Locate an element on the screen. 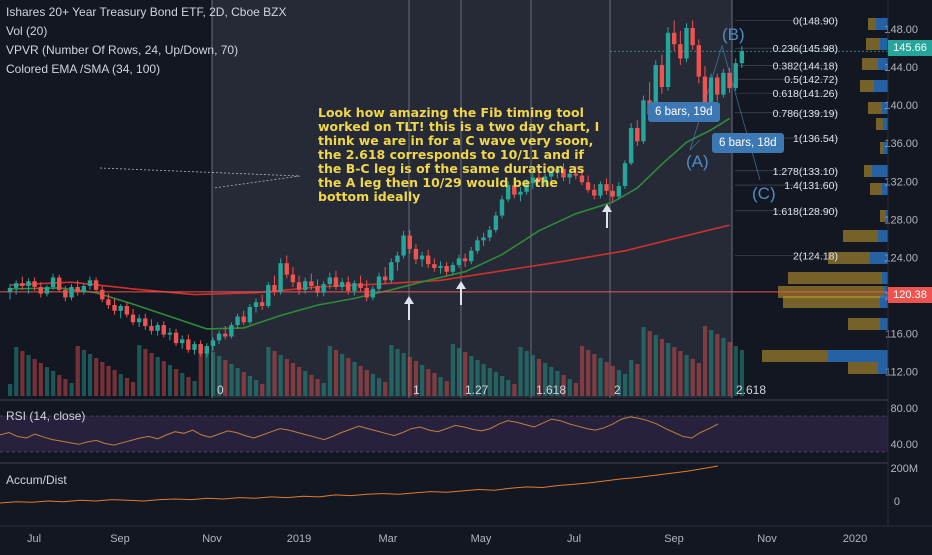 This screenshot has width=932, height=555. time-axis-tick: Mar is located at coordinates (388, 539).